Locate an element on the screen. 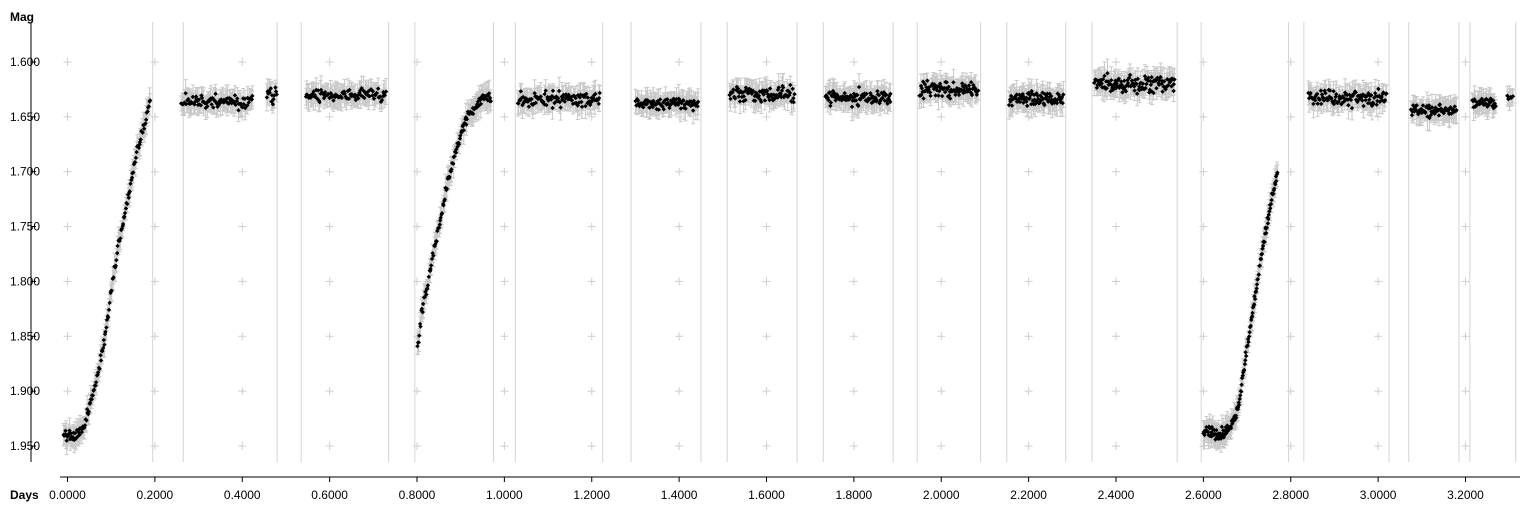  y-axis-title: Mag is located at coordinates (22, 17).